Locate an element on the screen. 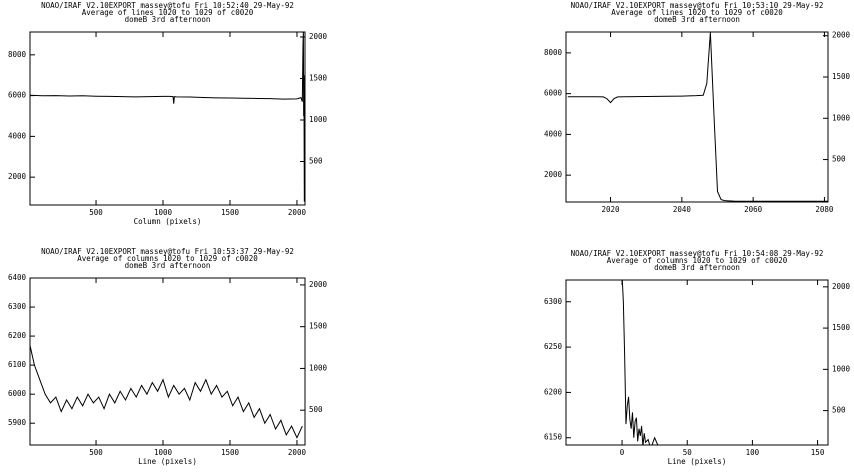  x-tick-label: 50 is located at coordinates (688, 452).